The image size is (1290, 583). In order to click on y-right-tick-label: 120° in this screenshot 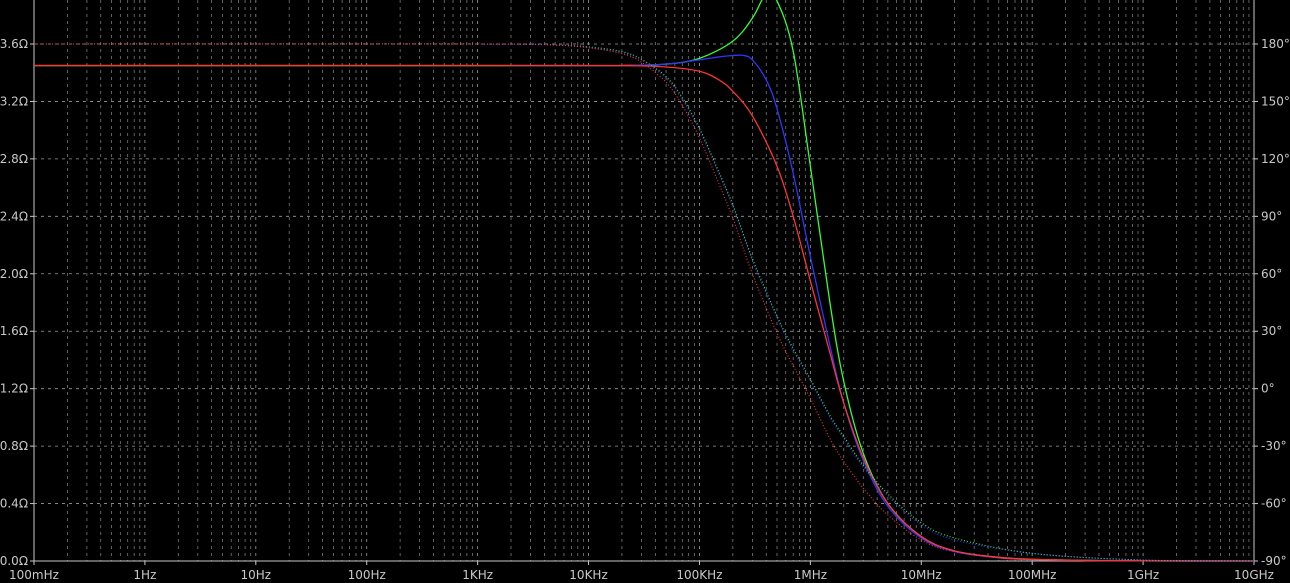, I will do `click(1275, 159)`.